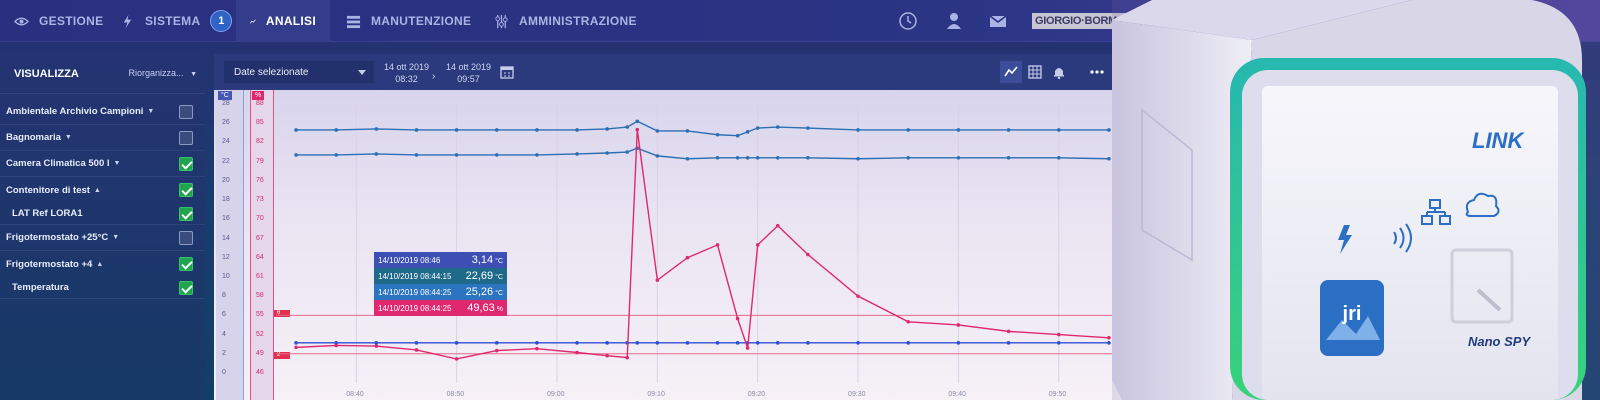  I want to click on nav-analisi: ANALISI, so click(283, 21).